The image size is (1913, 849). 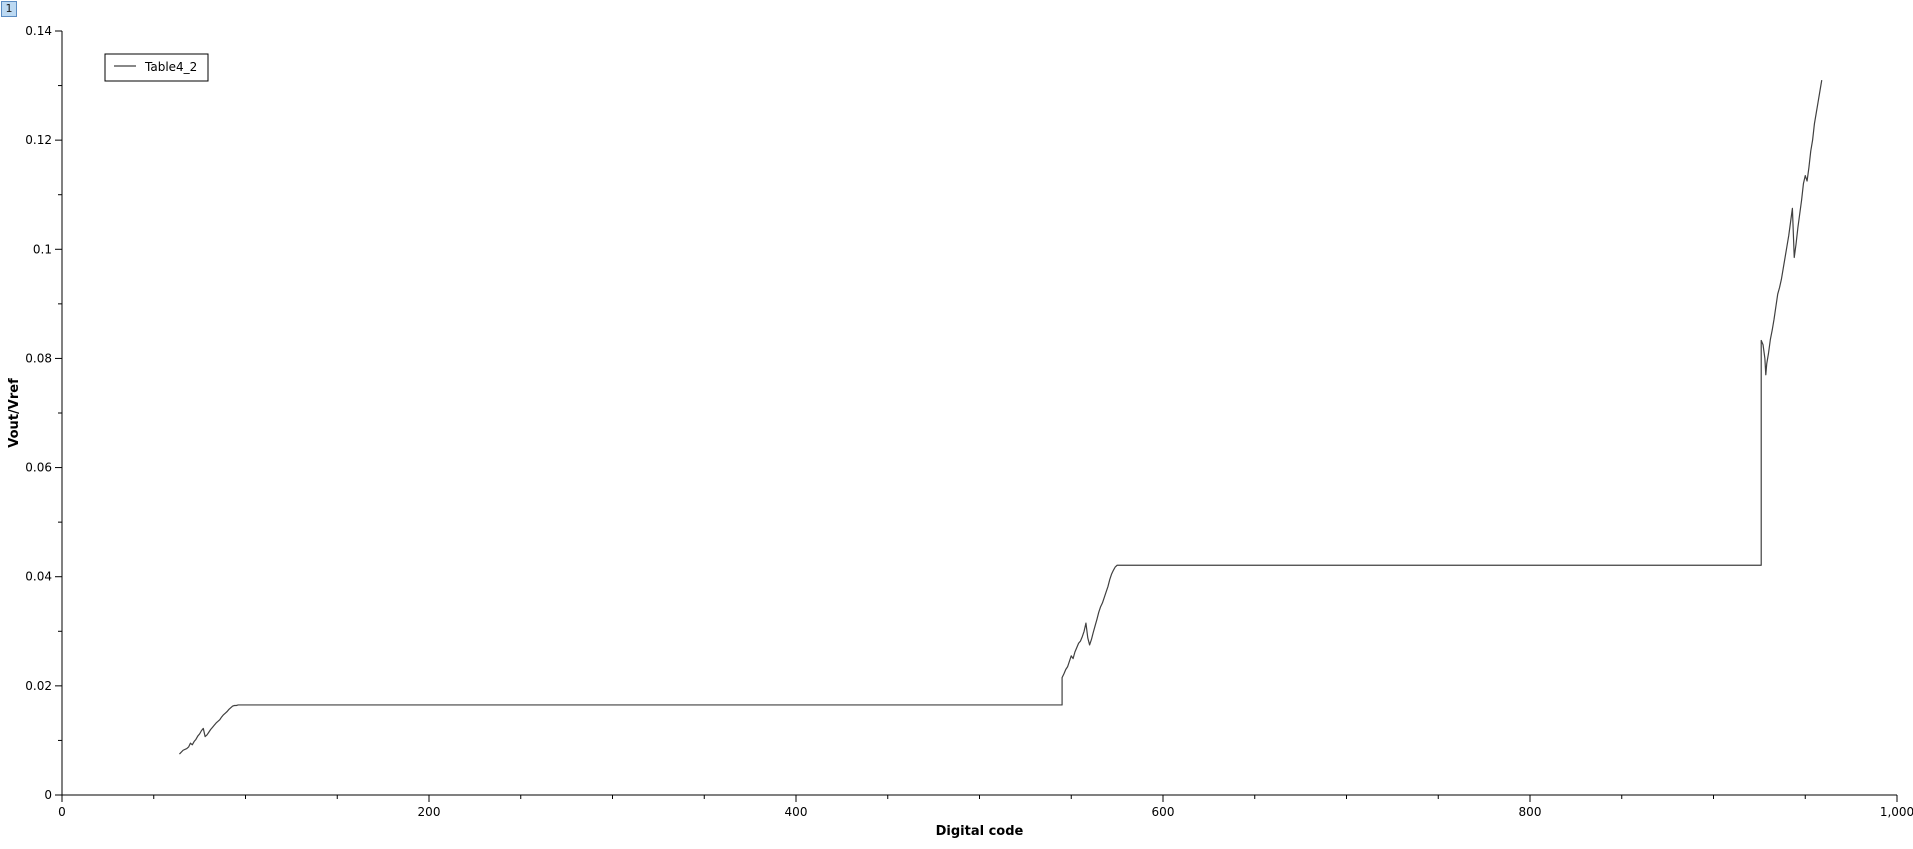 What do you see at coordinates (429, 812) in the screenshot?
I see `x-tick-label: 200` at bounding box center [429, 812].